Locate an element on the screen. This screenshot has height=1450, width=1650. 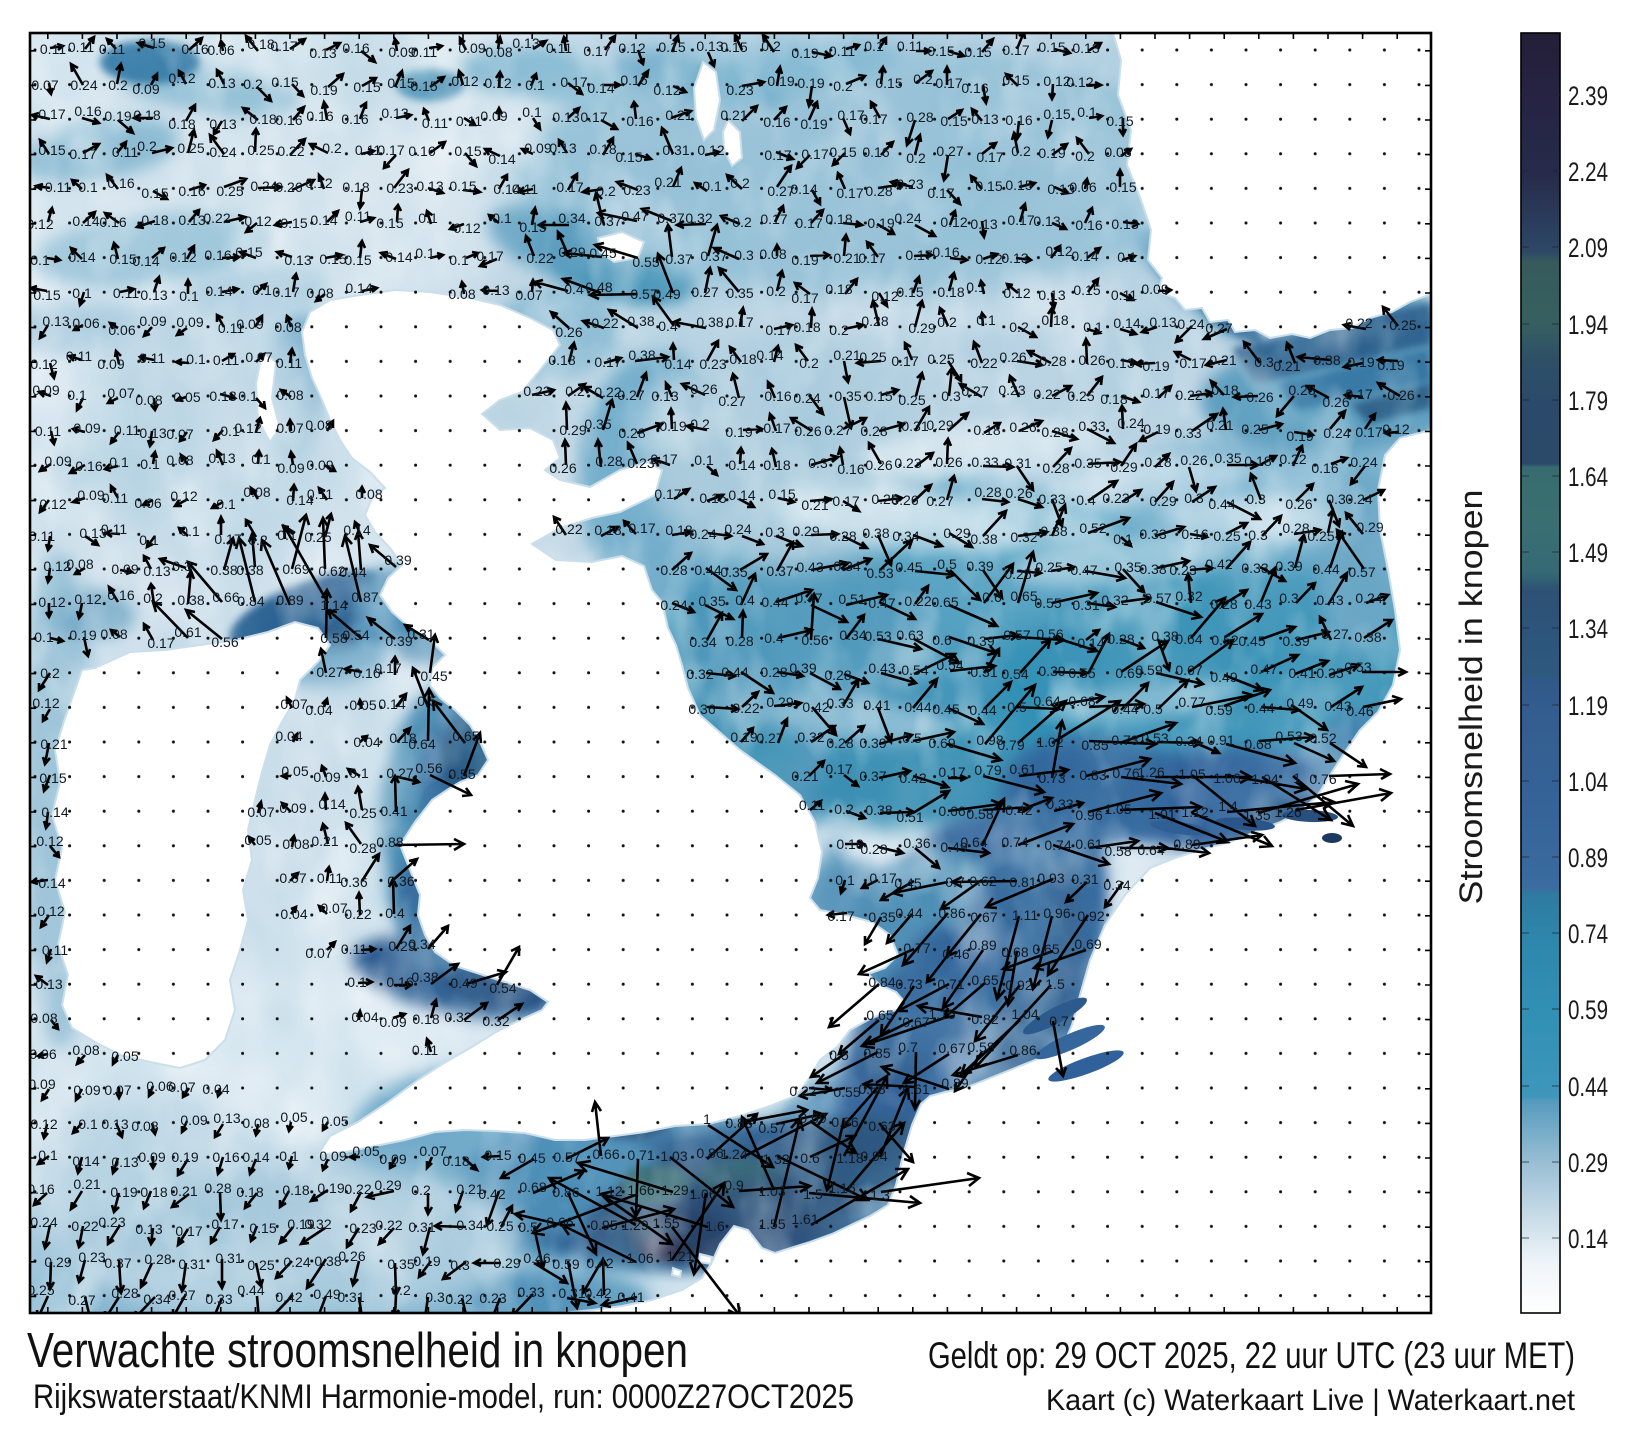
svg-text: 0.84 is located at coordinates (881, 982).